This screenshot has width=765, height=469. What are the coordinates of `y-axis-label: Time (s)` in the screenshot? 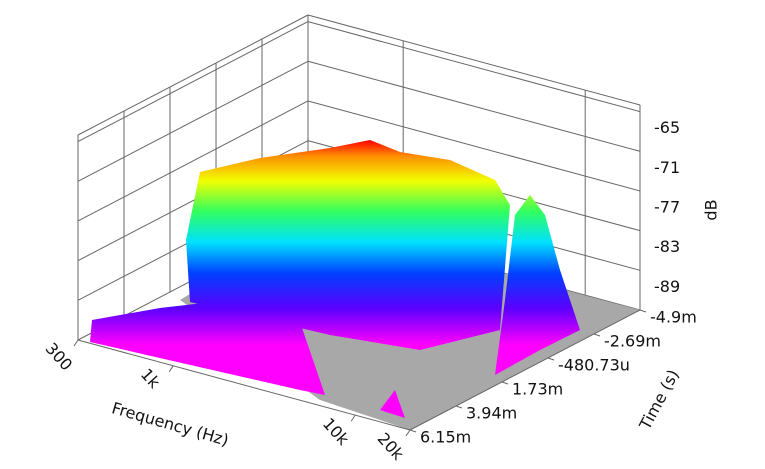 It's located at (659, 399).